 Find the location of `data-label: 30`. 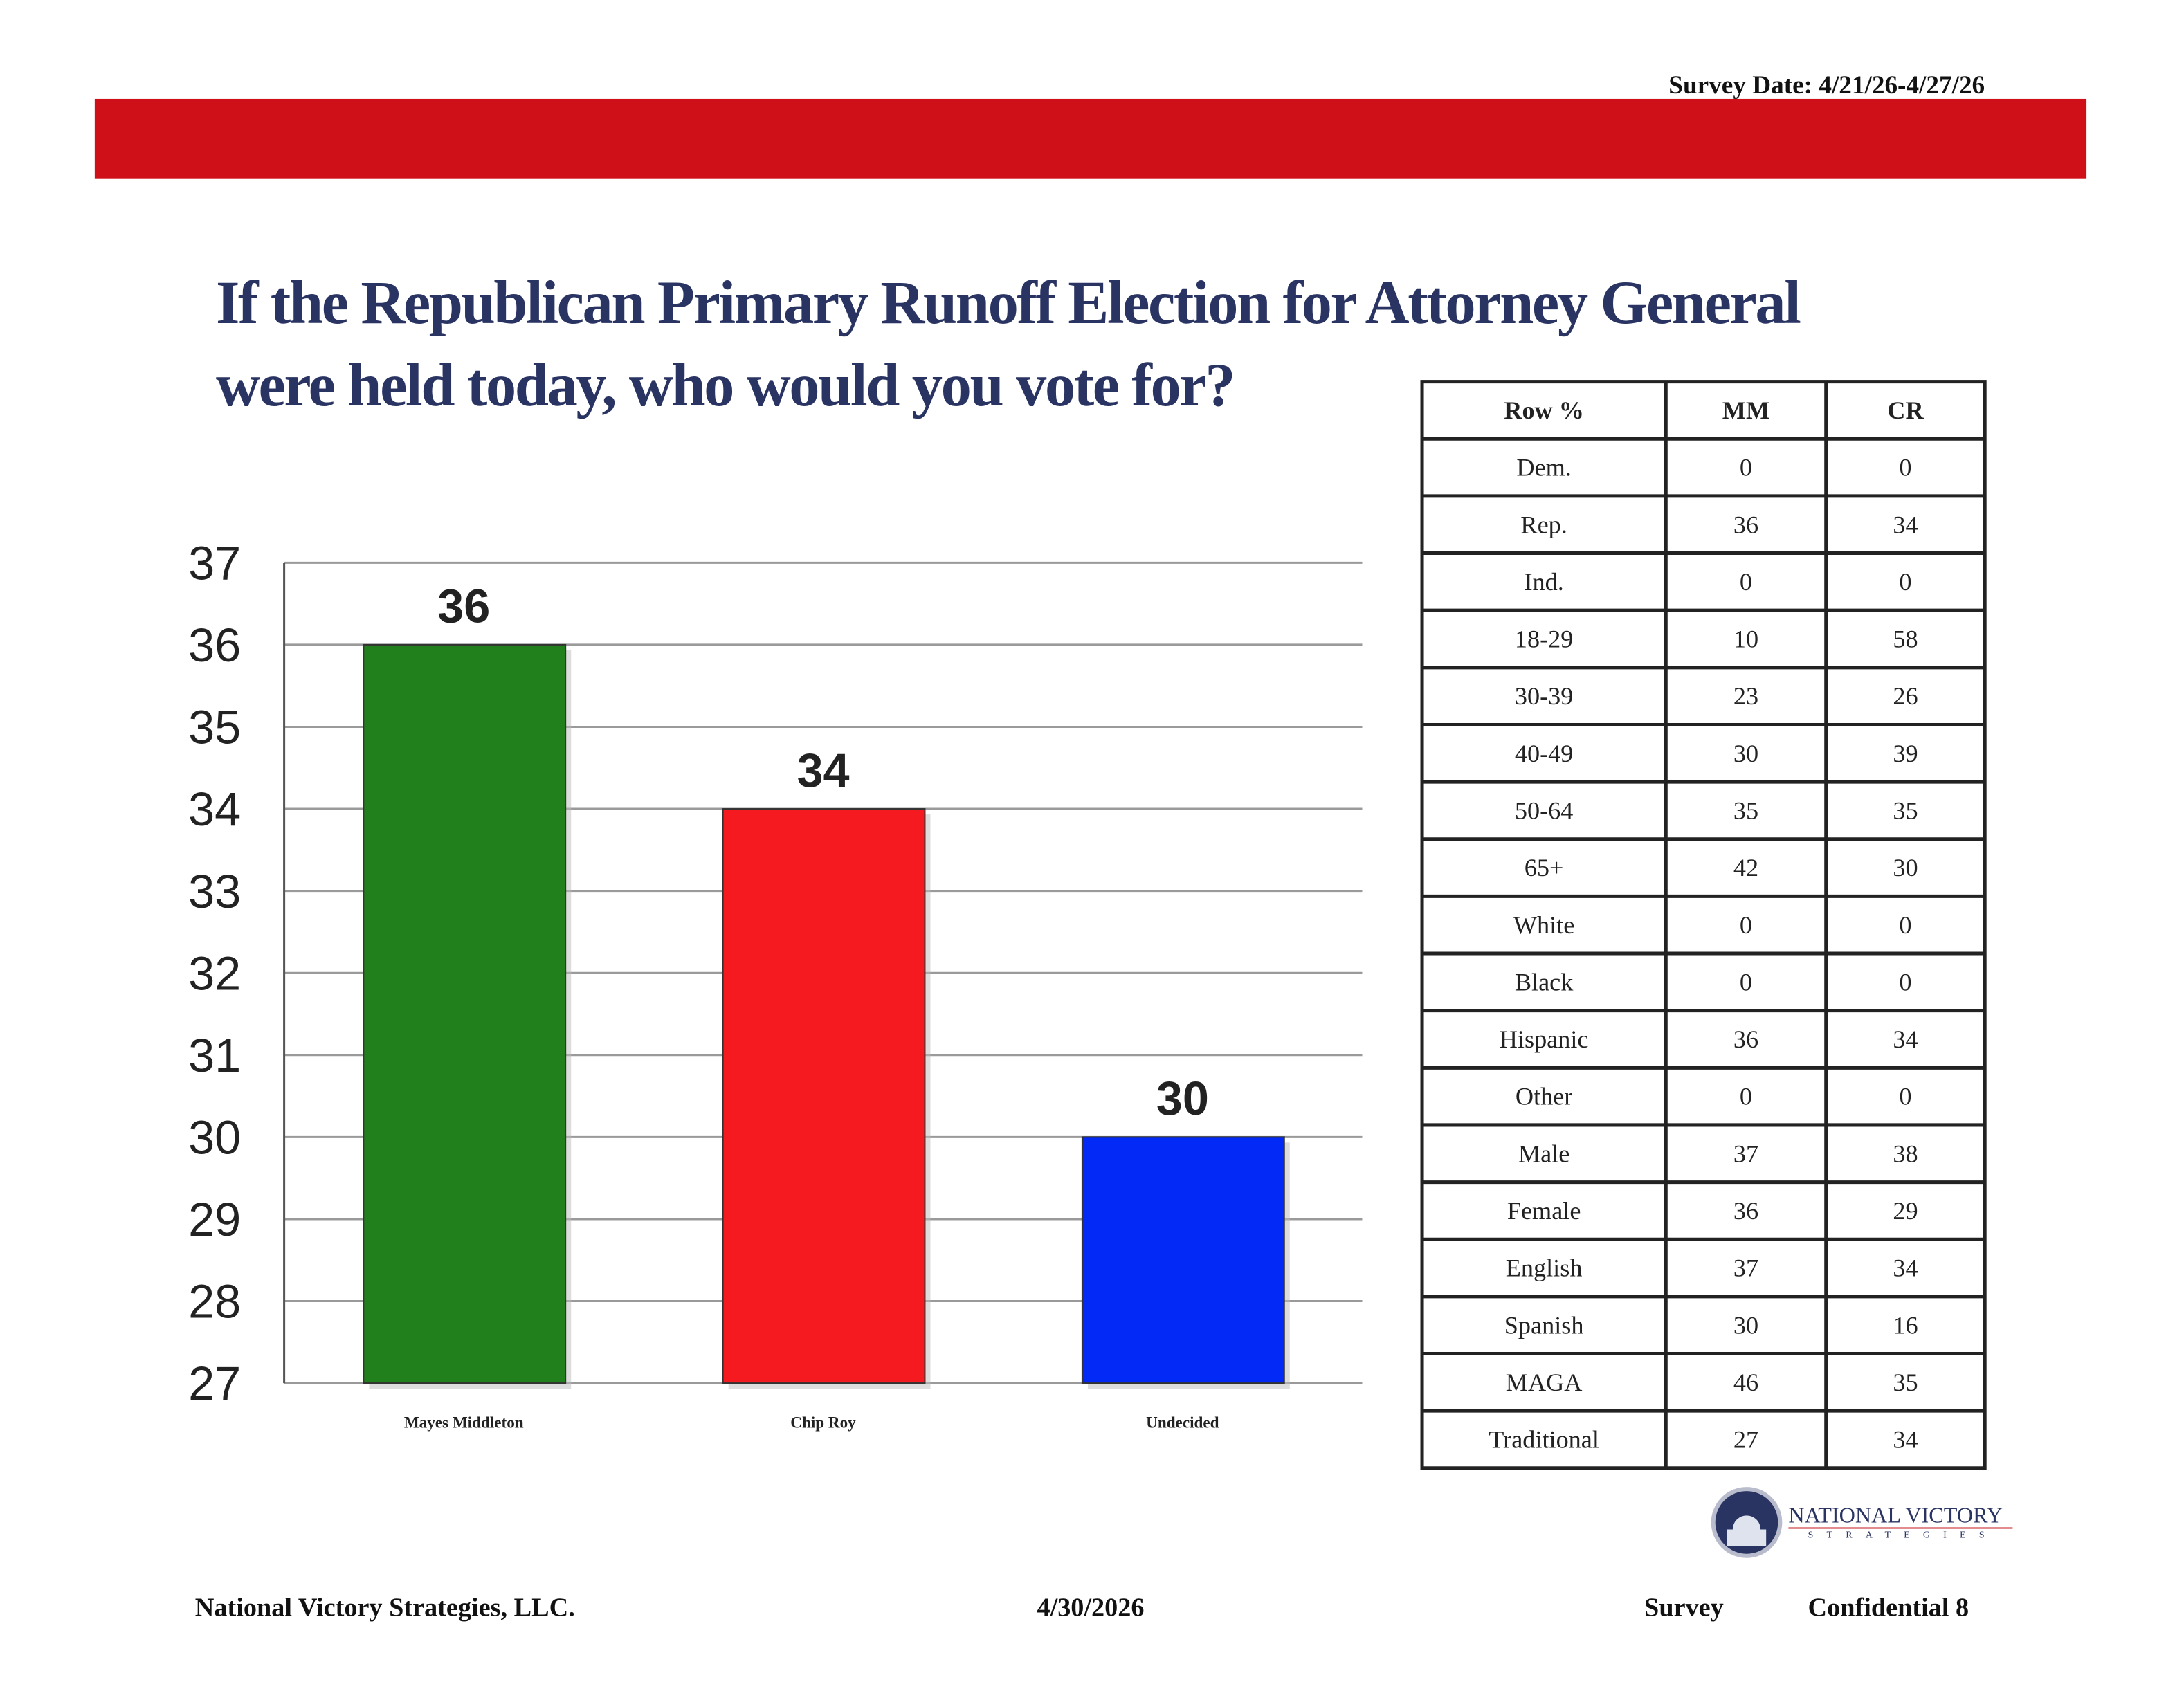

data-label: 30 is located at coordinates (1182, 1098).